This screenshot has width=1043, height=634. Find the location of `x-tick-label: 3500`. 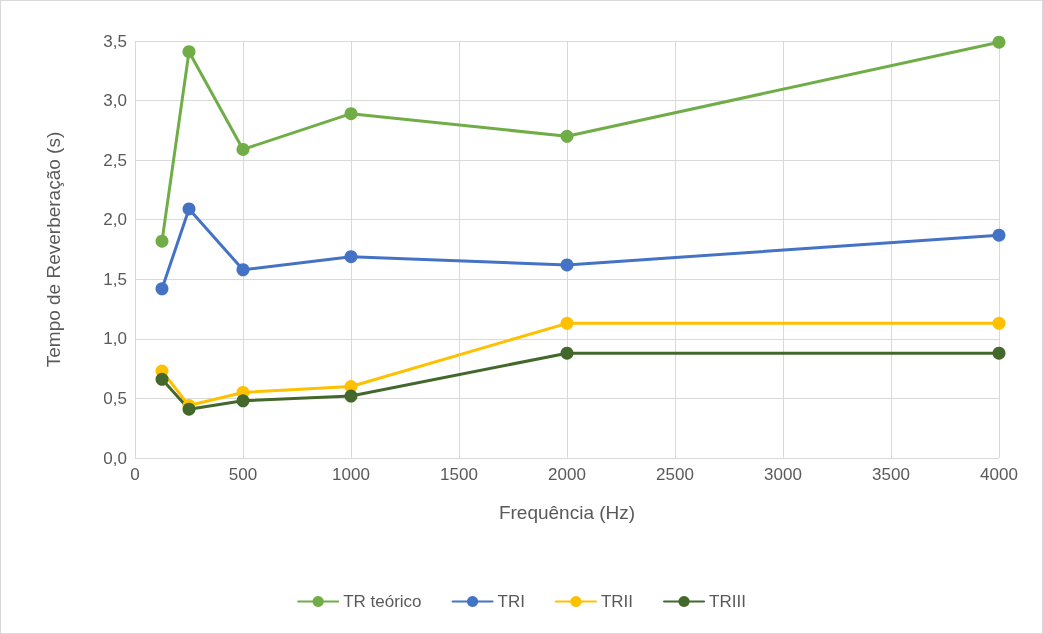

x-tick-label: 3500 is located at coordinates (891, 474).